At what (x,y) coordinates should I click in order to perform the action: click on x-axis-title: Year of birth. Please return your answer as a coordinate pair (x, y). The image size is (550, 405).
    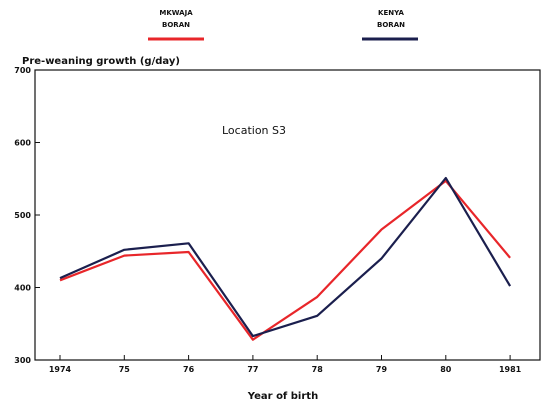
    Looking at the image, I should click on (282, 396).